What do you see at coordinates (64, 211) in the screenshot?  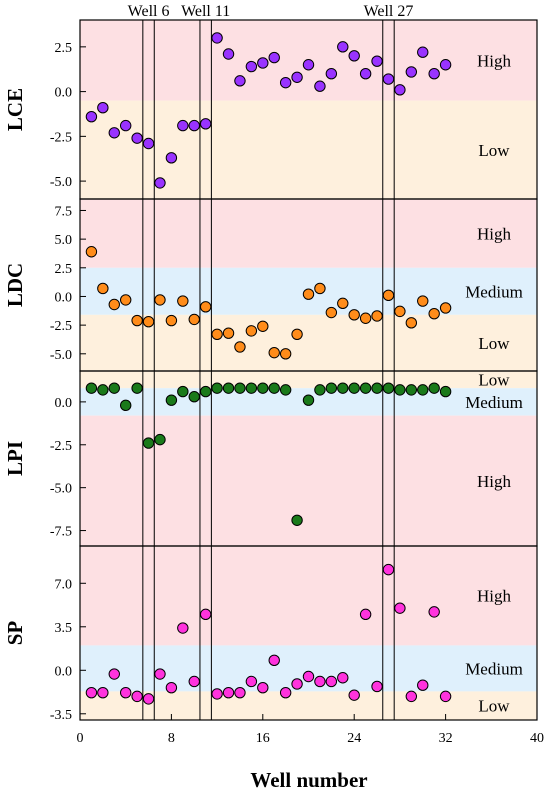 I see `y-tick-label: 7.5` at bounding box center [64, 211].